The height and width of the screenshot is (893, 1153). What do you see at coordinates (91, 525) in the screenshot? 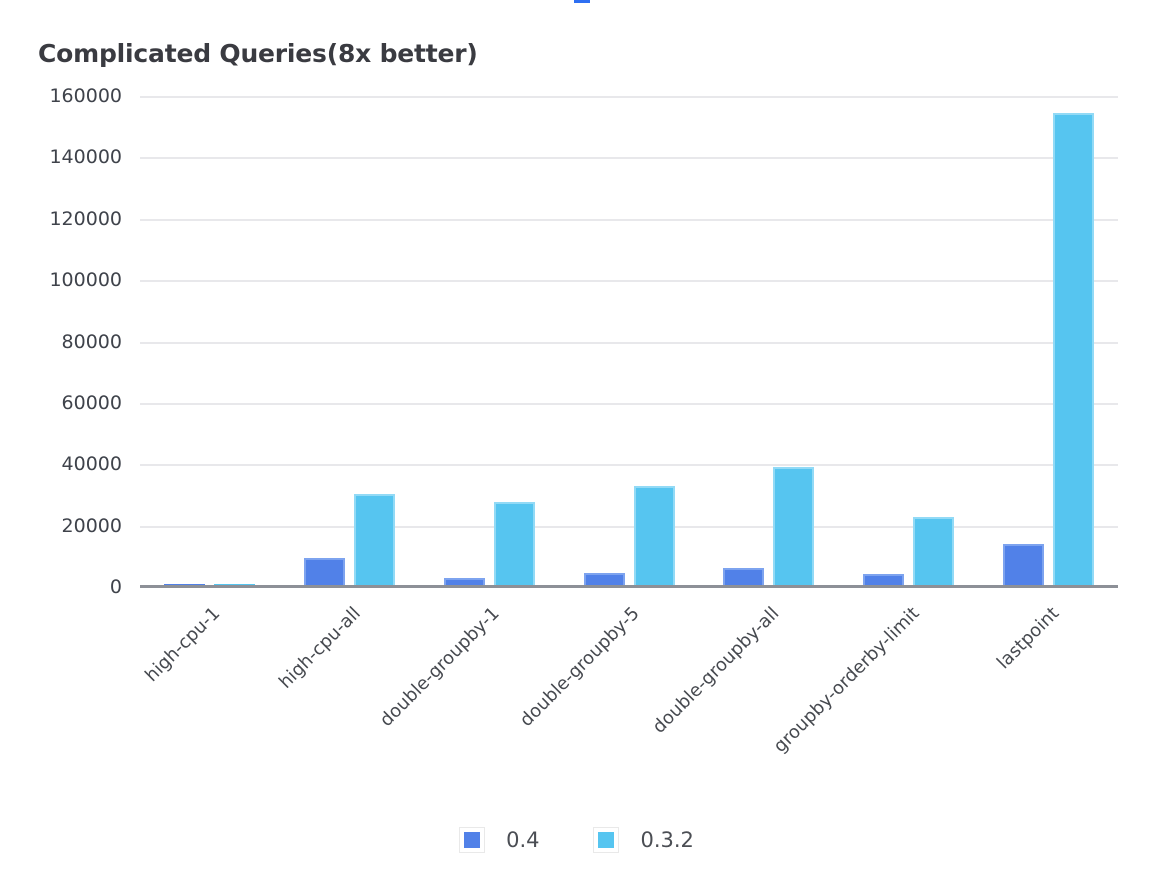
I see `y-axis-tick-label: 20000` at bounding box center [91, 525].